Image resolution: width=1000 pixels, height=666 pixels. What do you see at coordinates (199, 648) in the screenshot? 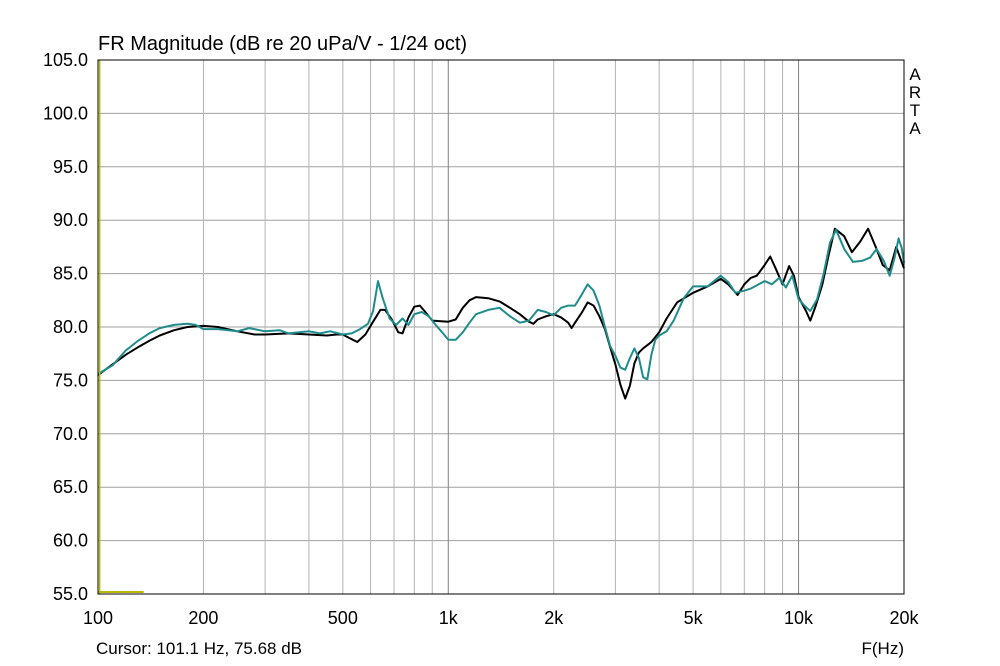
I see `cursor-readout: Cursor: 101.1 Hz, 75.68 dB` at bounding box center [199, 648].